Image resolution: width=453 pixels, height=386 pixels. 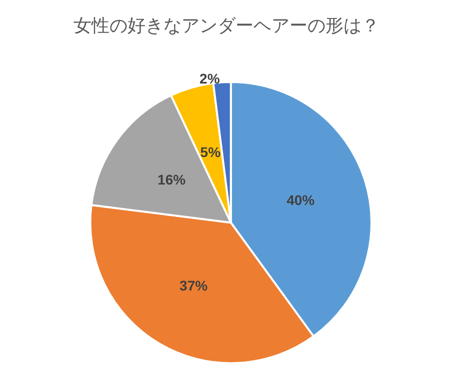 I want to click on data-label: 5%, so click(x=211, y=152).